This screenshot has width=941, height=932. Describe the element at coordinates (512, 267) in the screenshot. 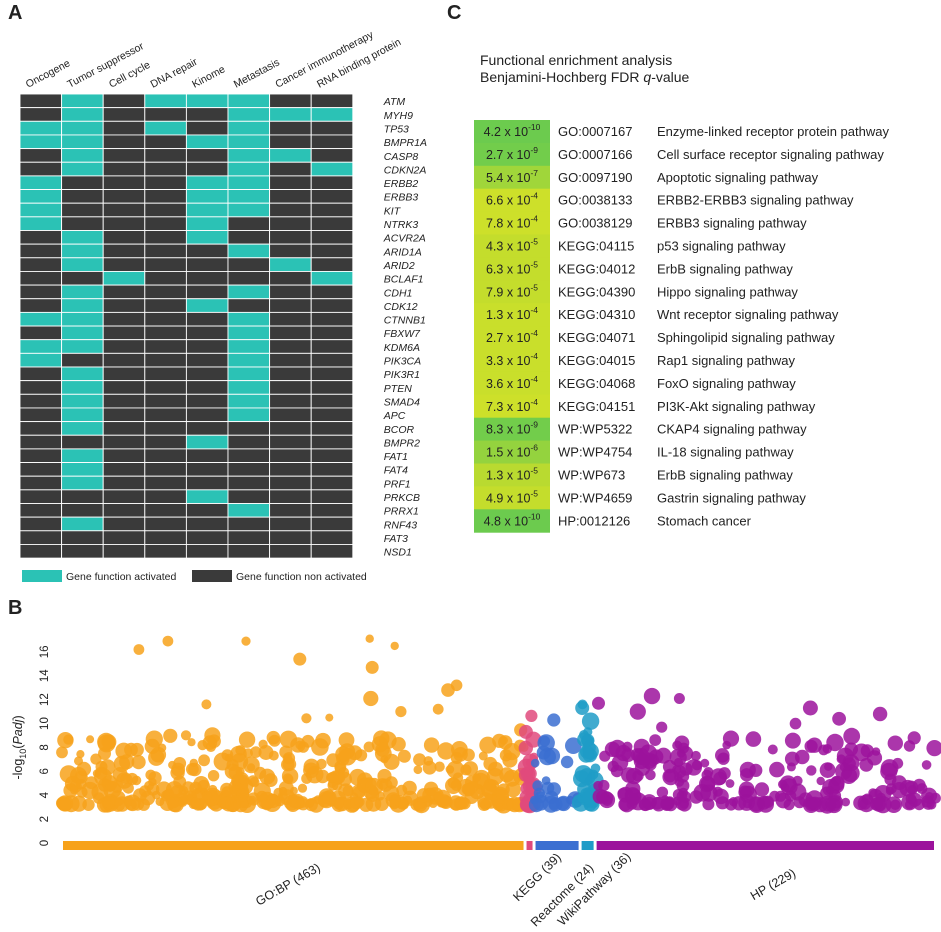

I see `qvalue-text: 6.3 x 10⁻⁵` at that location.